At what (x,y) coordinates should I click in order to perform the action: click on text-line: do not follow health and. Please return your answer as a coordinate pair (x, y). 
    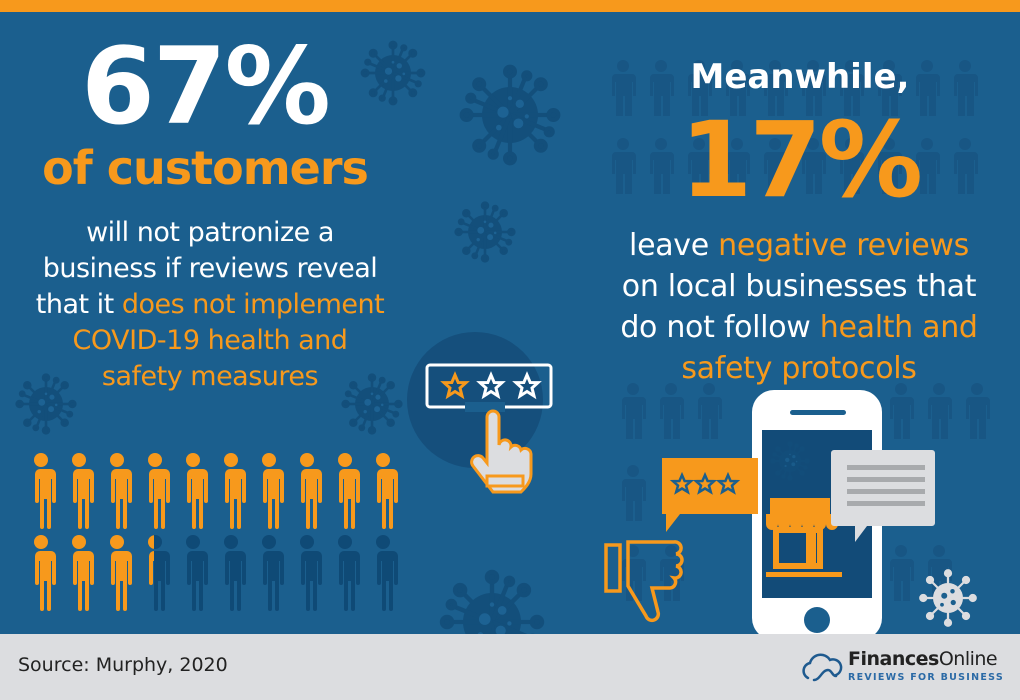
    Looking at the image, I should click on (799, 327).